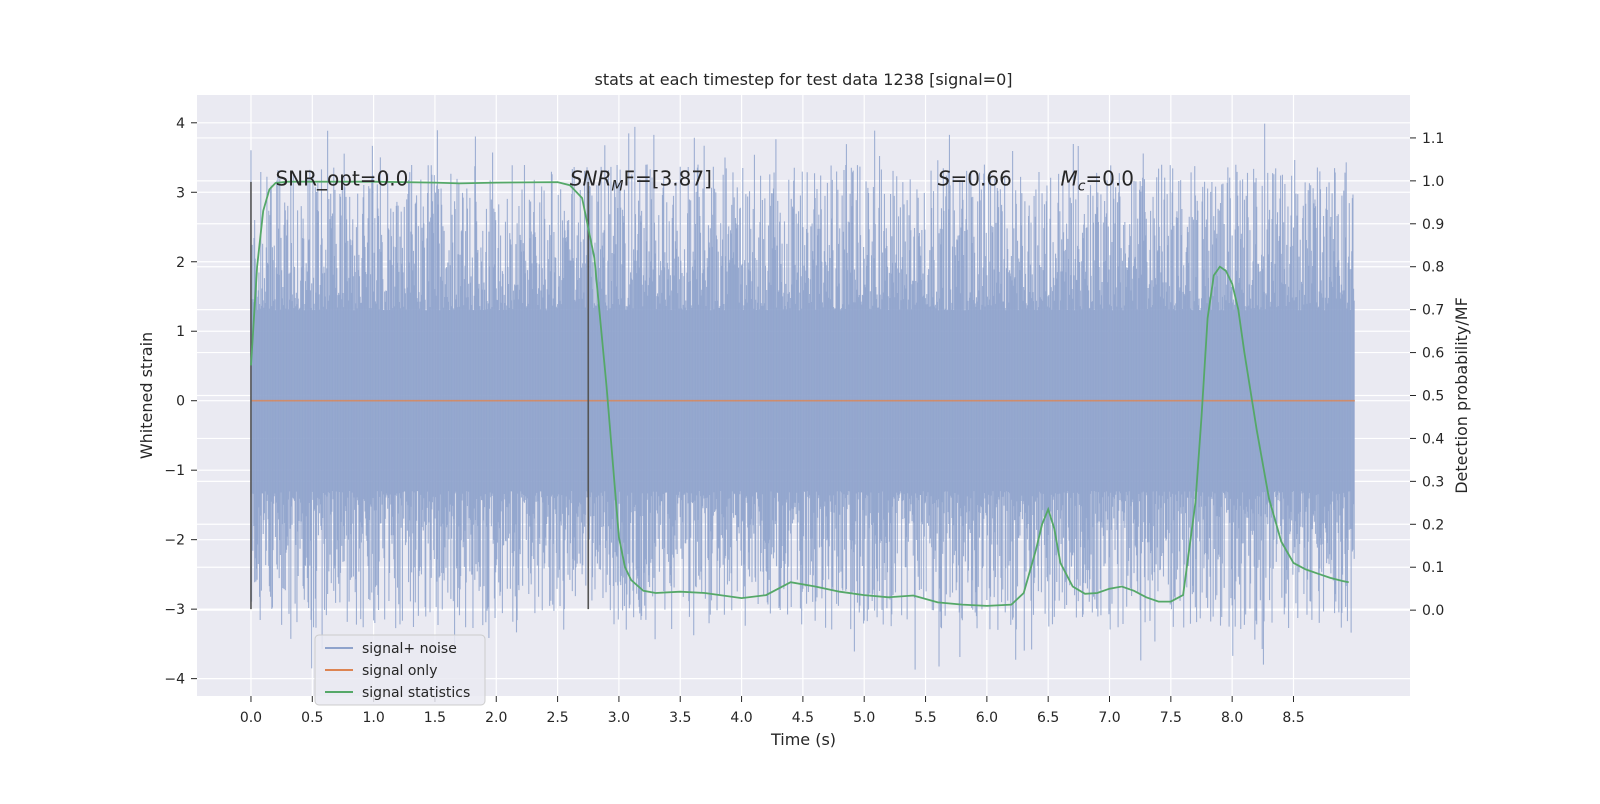 The width and height of the screenshot is (1600, 804). What do you see at coordinates (146, 395) in the screenshot?
I see `y-axis-left-label: Whitened strain` at bounding box center [146, 395].